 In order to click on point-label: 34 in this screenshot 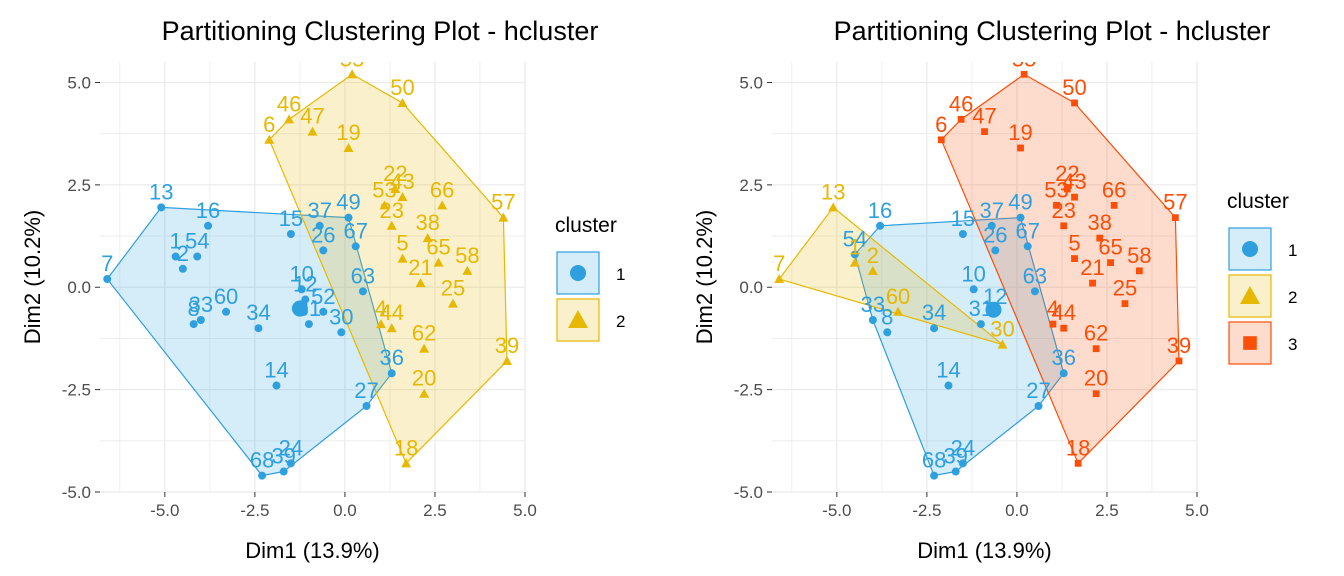, I will do `click(258, 312)`.